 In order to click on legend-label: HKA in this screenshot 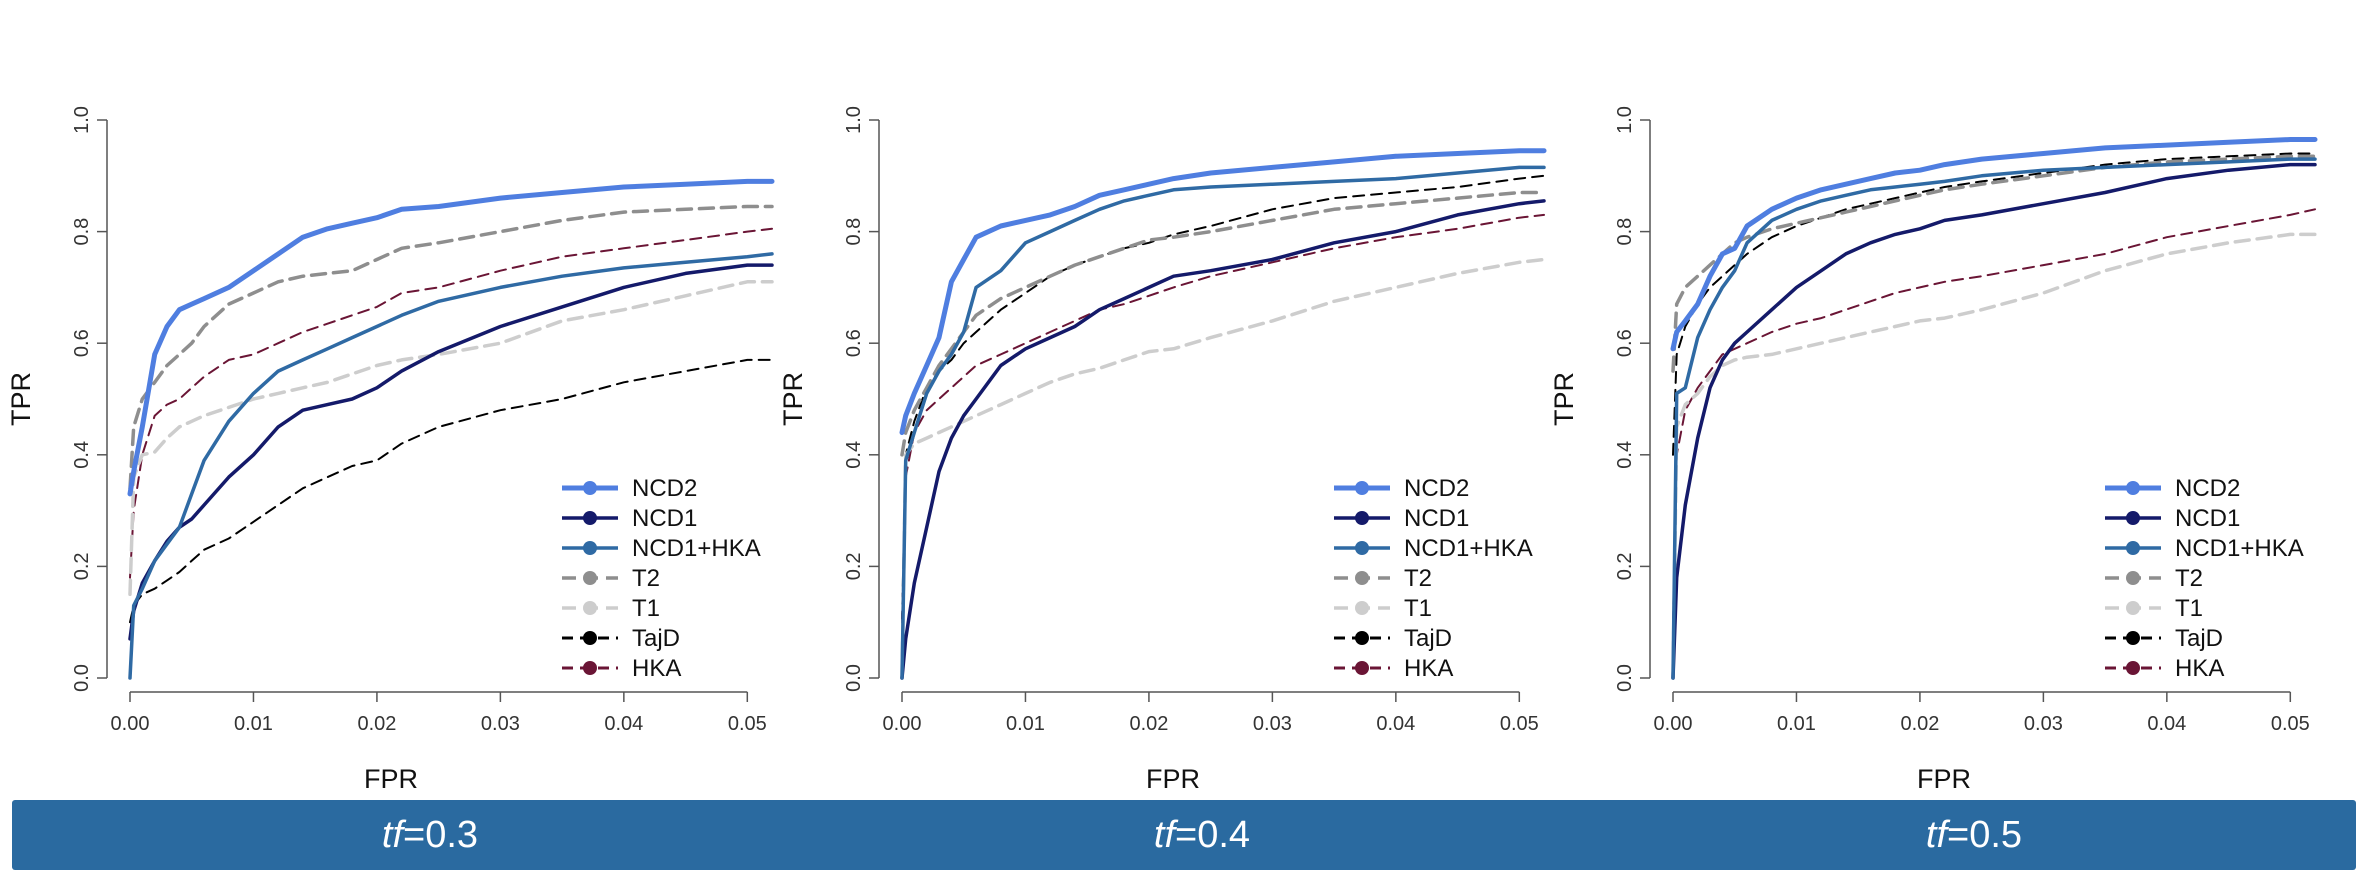, I will do `click(1428, 668)`.